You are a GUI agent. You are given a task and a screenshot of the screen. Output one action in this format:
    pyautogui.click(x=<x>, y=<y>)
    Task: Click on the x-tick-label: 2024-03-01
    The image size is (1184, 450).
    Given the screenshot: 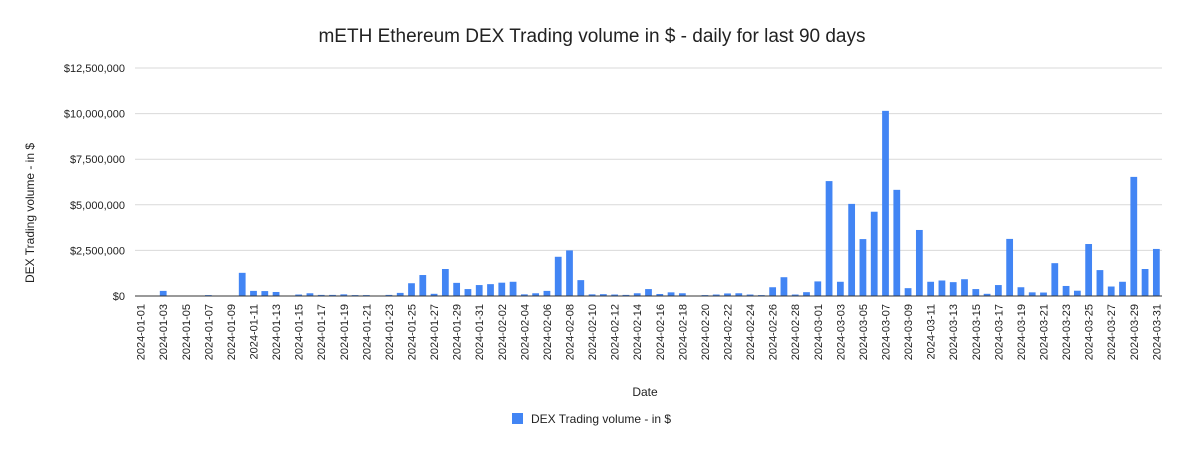 What is the action you would take?
    pyautogui.click(x=819, y=332)
    